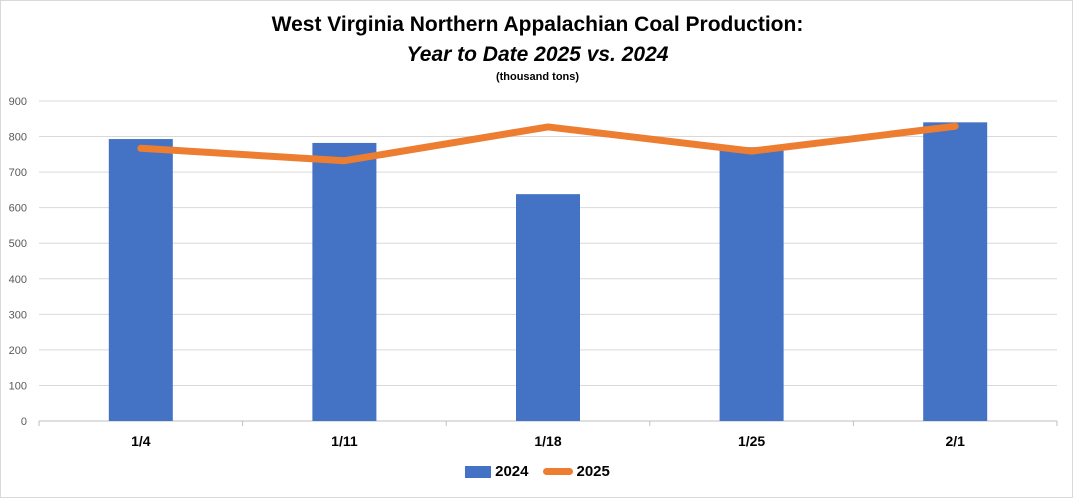 The height and width of the screenshot is (498, 1073). I want to click on legend-swatch-2024, so click(478, 471).